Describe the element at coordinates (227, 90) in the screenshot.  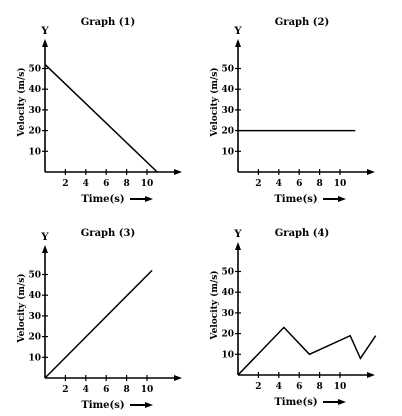
I see `graph-2-y-tick-label: 40` at that location.